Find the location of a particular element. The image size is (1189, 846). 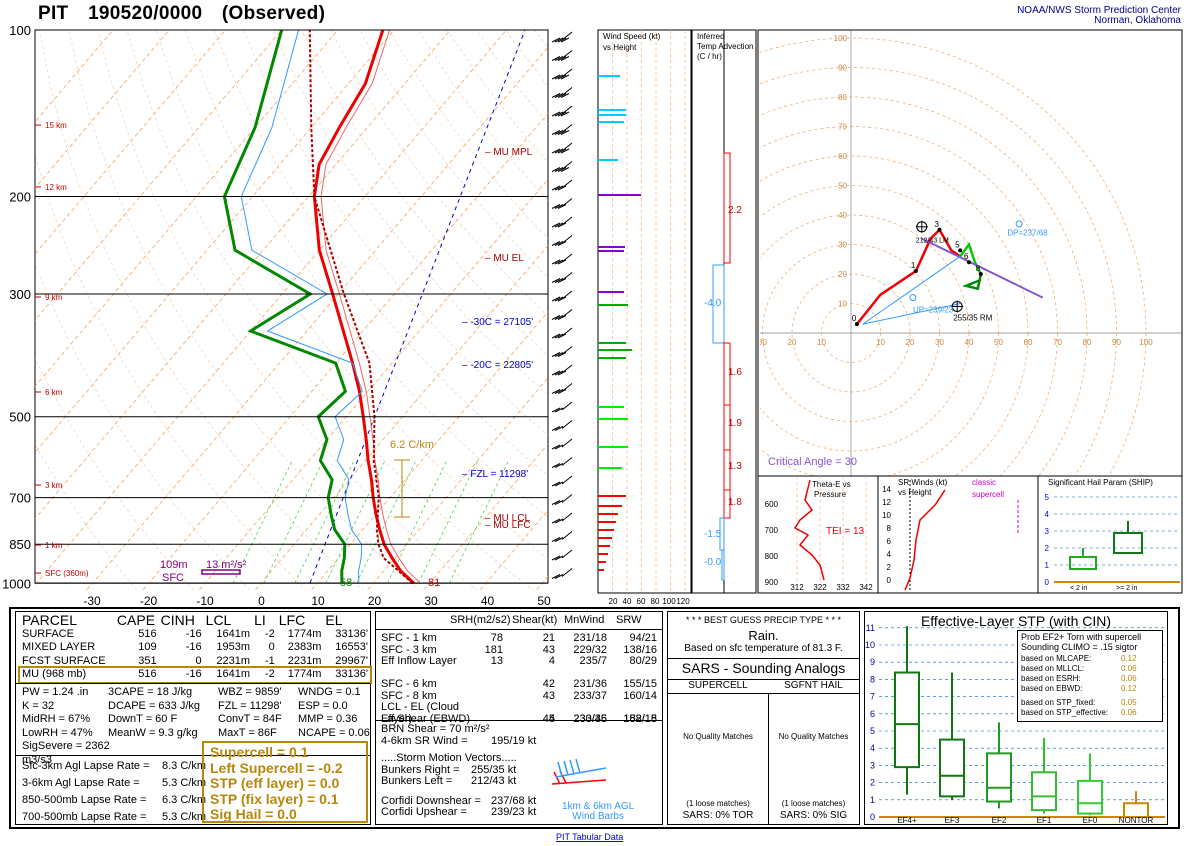

lapse-700500: 700-500mb Lapse Rate = 5.3 C/km is located at coordinates (114, 817).